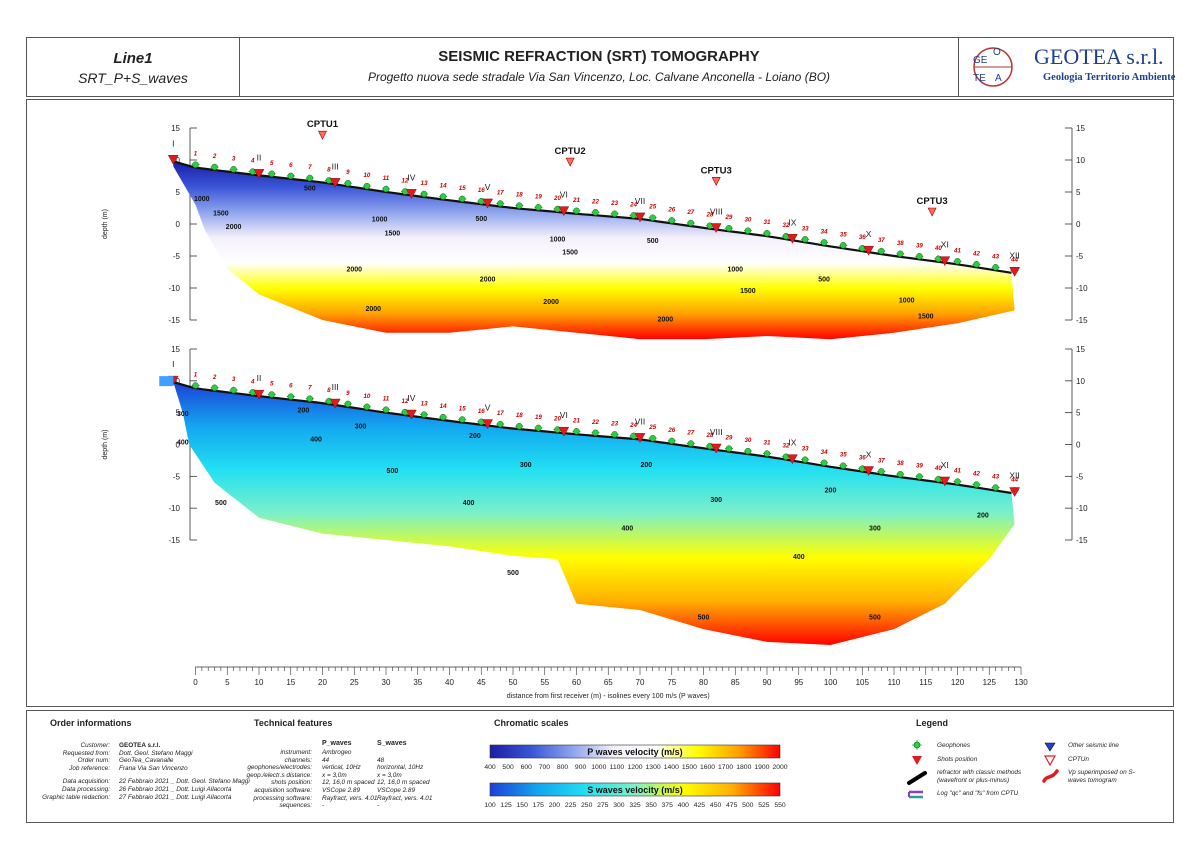 This screenshot has width=1200, height=848. What do you see at coordinates (411, 398) in the screenshot?
I see `shot-label: IV` at bounding box center [411, 398].